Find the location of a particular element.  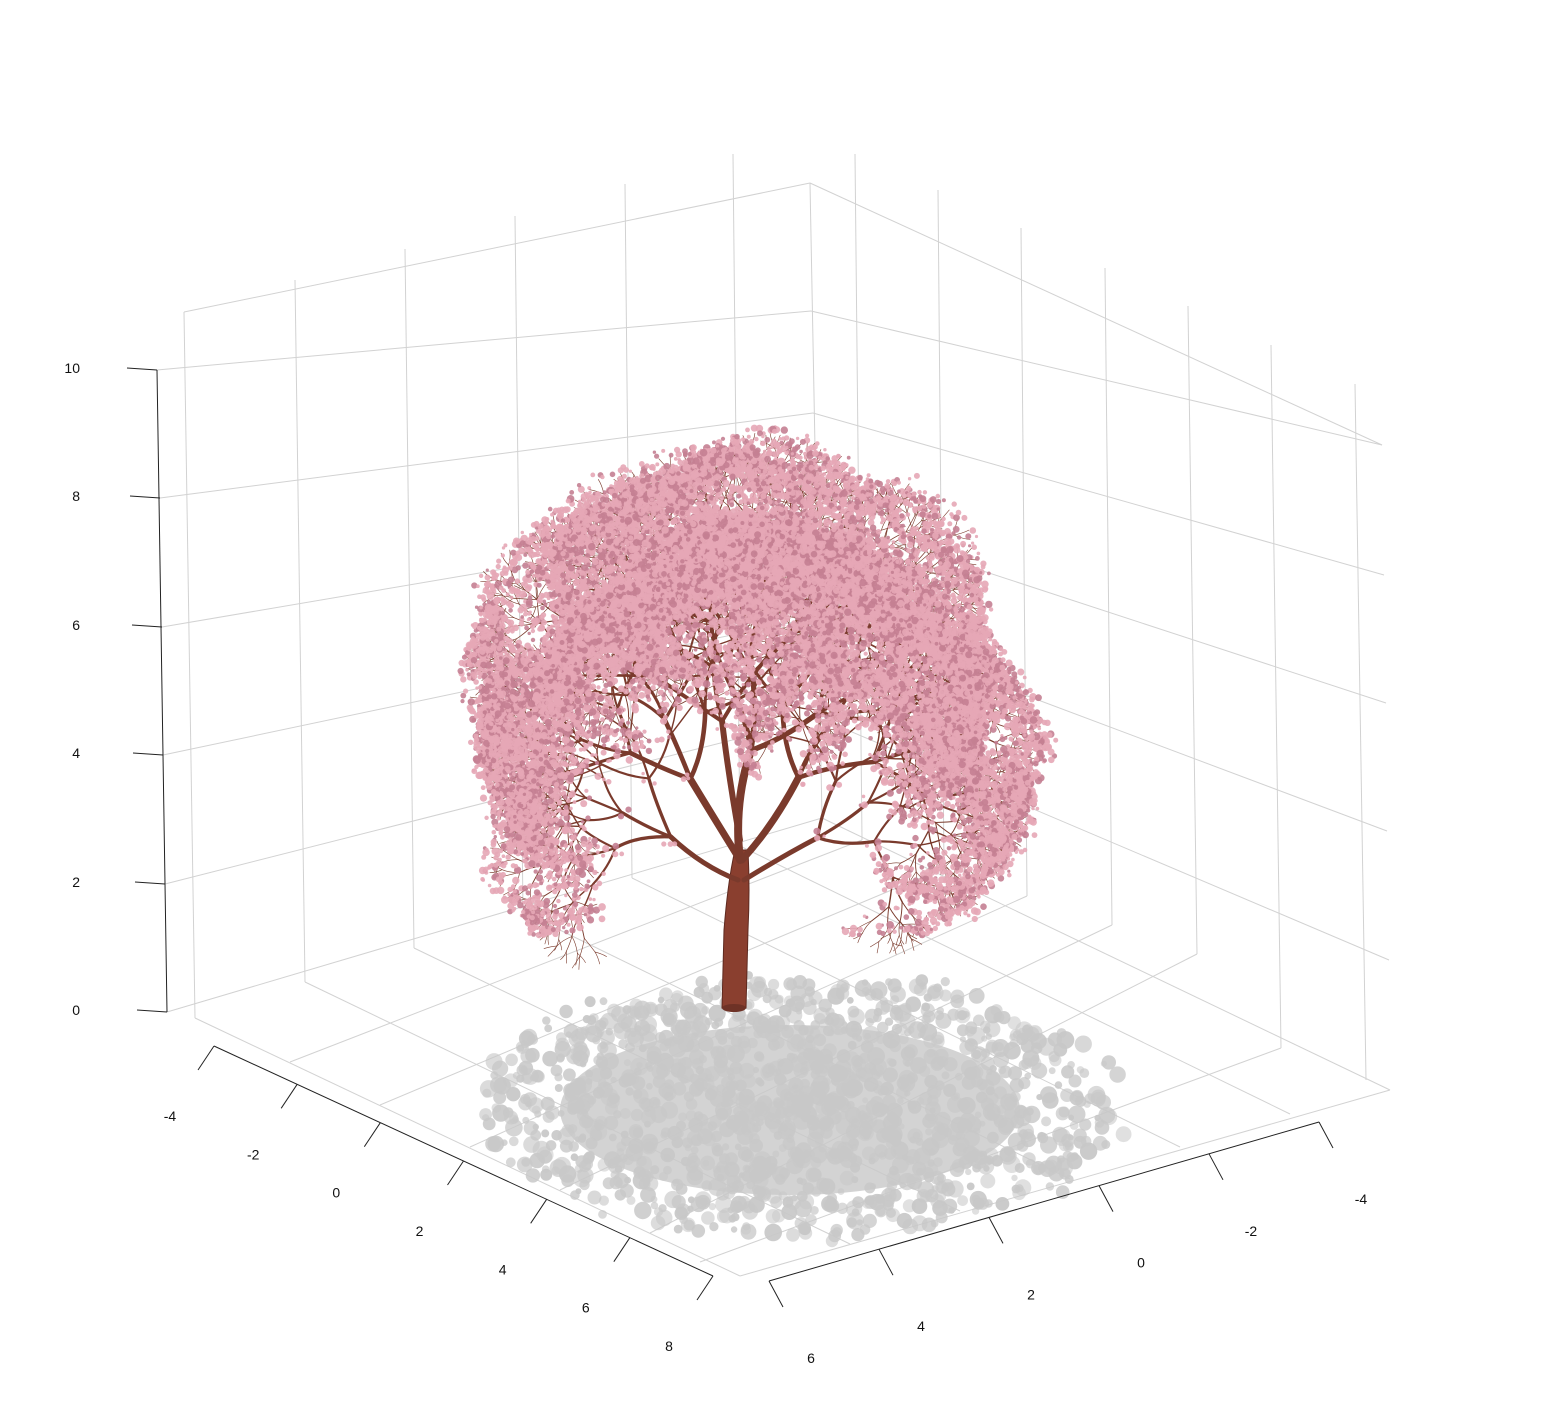

z-tick-label: 4 is located at coordinates (76, 753).